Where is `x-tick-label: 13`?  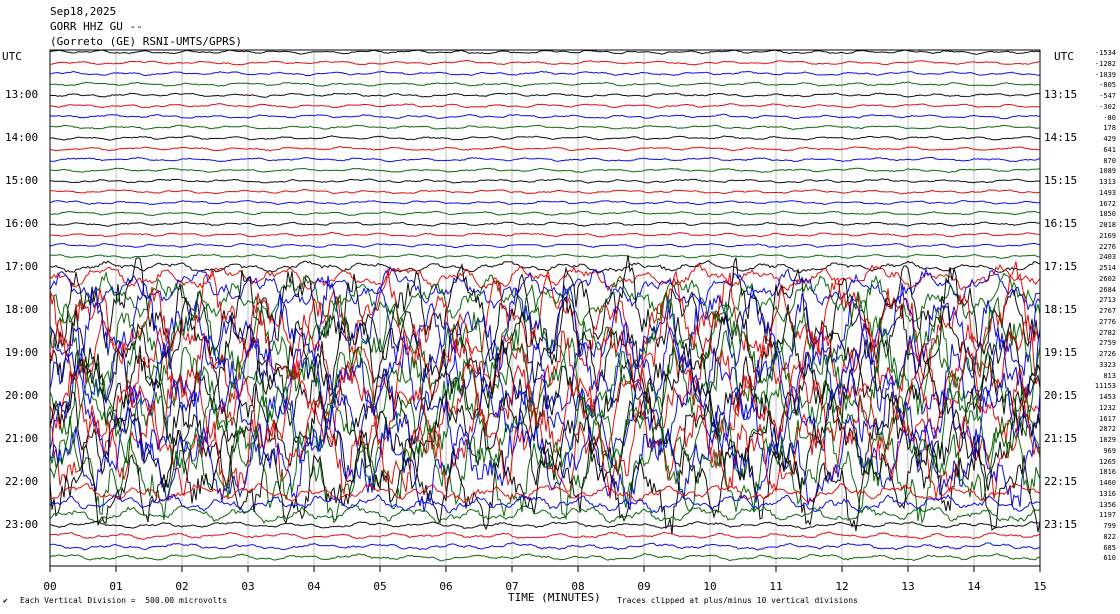 x-tick-label: 13 is located at coordinates (908, 586).